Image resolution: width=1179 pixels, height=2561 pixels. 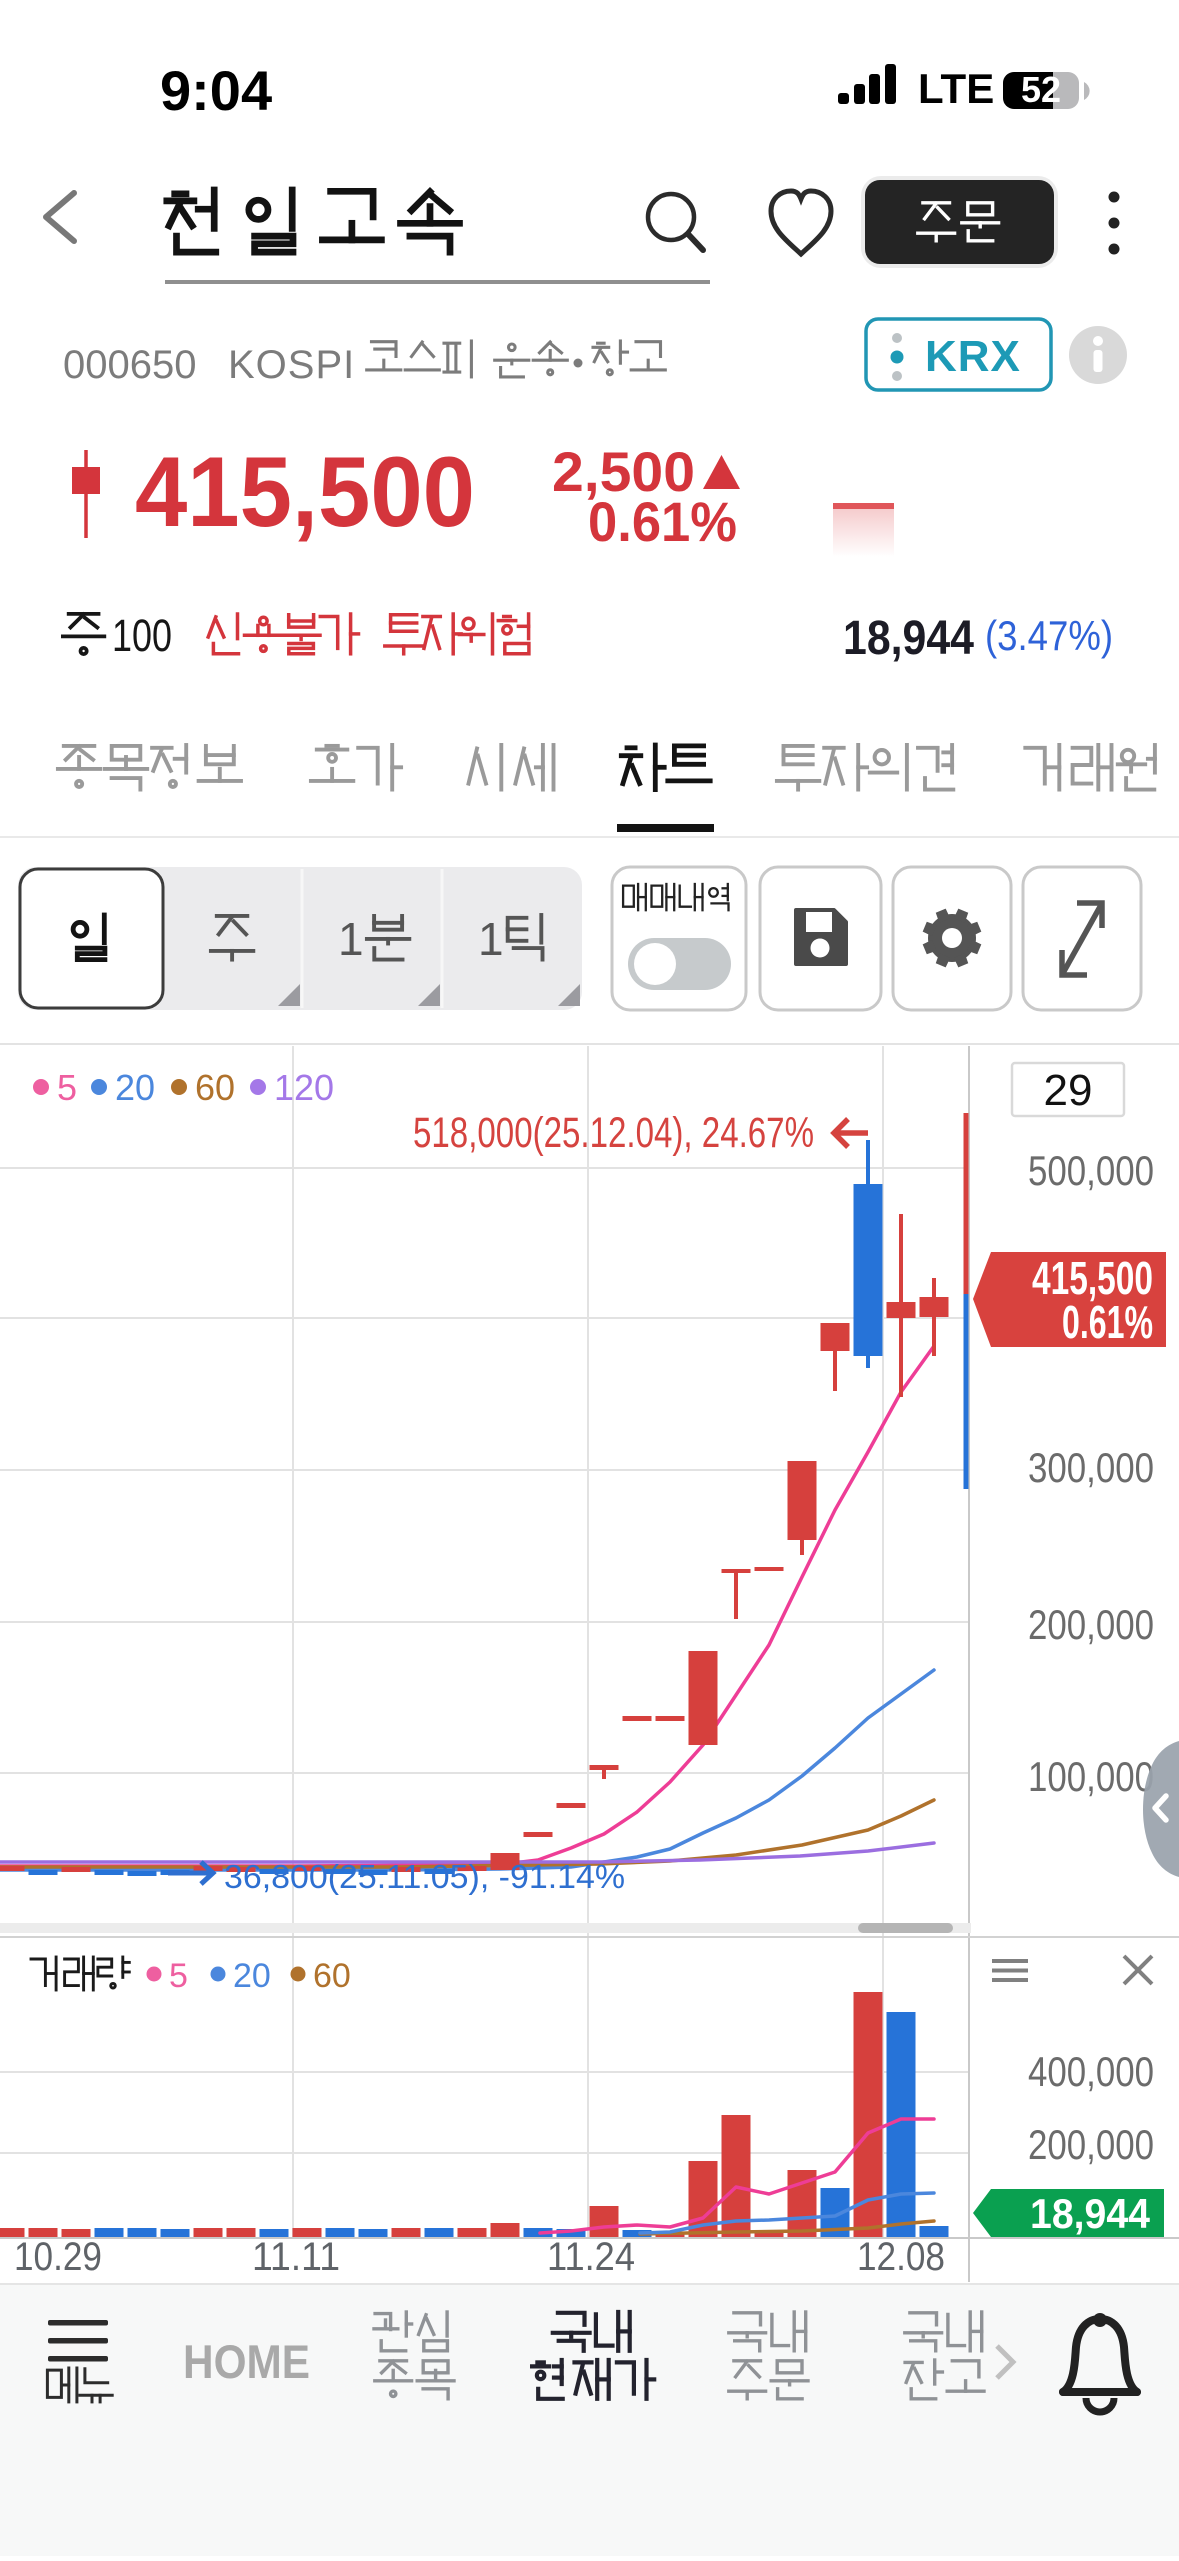 I want to click on svg-text: 10.29, so click(x=58, y=2257).